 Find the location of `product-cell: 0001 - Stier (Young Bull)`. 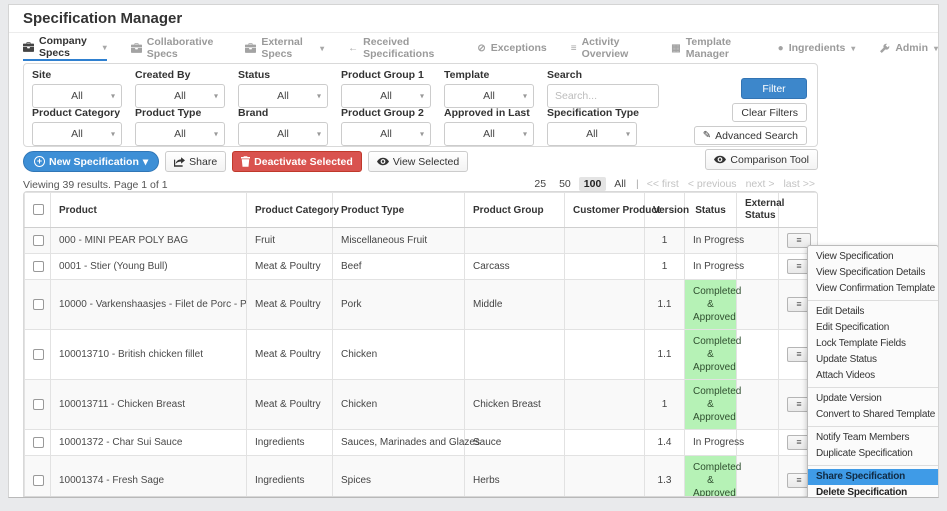

product-cell: 0001 - Stier (Young Bull) is located at coordinates (148, 266).